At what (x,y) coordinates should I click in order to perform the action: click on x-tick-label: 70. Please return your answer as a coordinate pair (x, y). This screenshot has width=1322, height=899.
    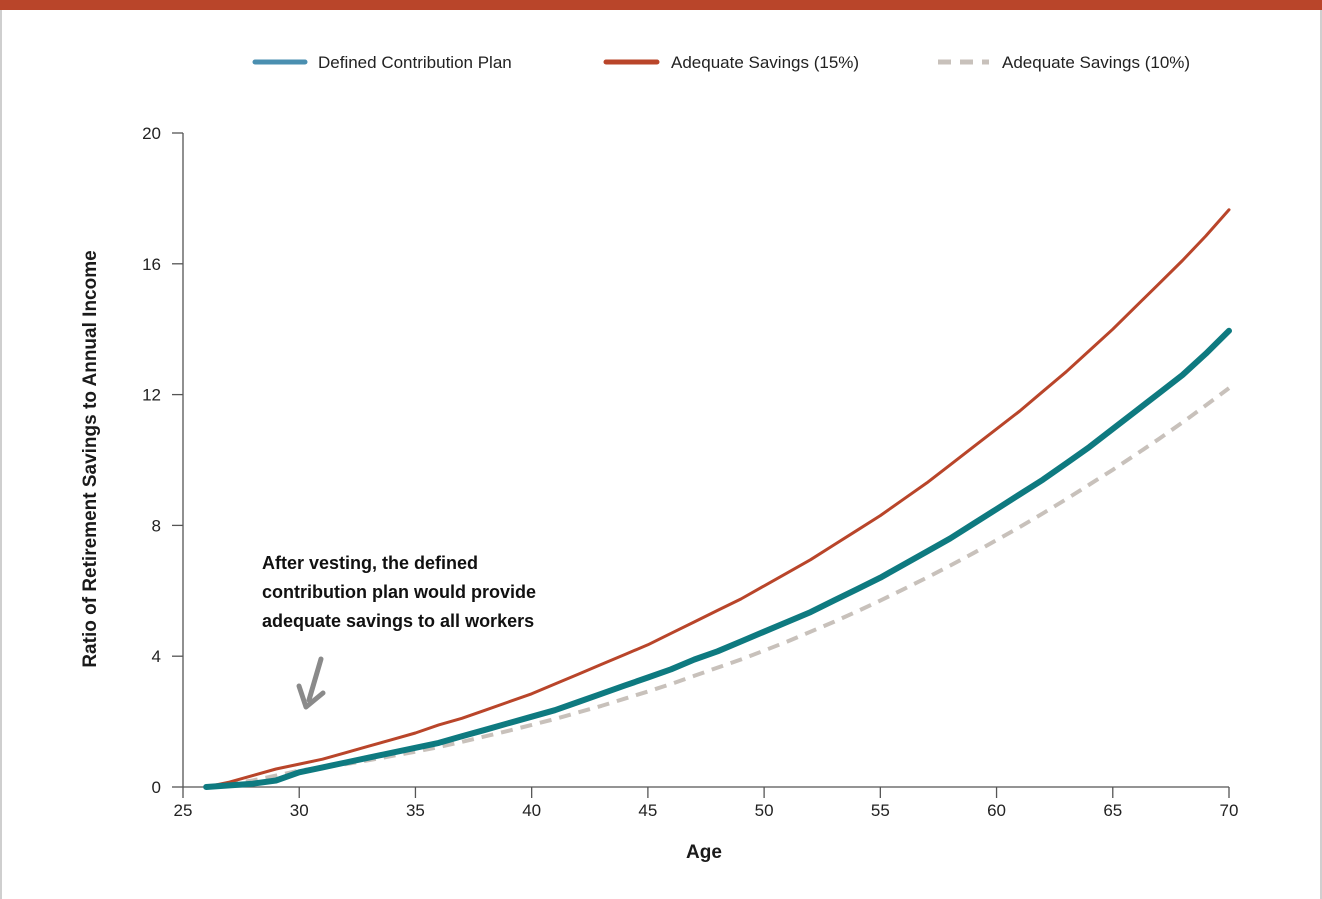
    Looking at the image, I should click on (1229, 810).